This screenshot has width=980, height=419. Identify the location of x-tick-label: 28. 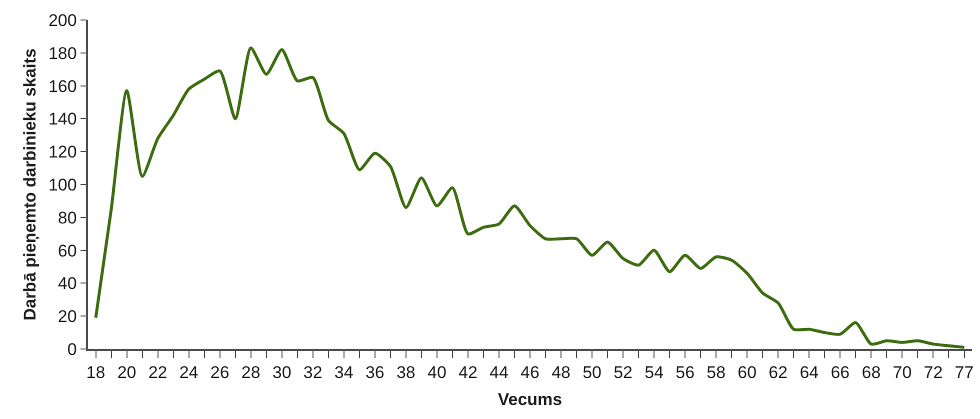
(250, 372).